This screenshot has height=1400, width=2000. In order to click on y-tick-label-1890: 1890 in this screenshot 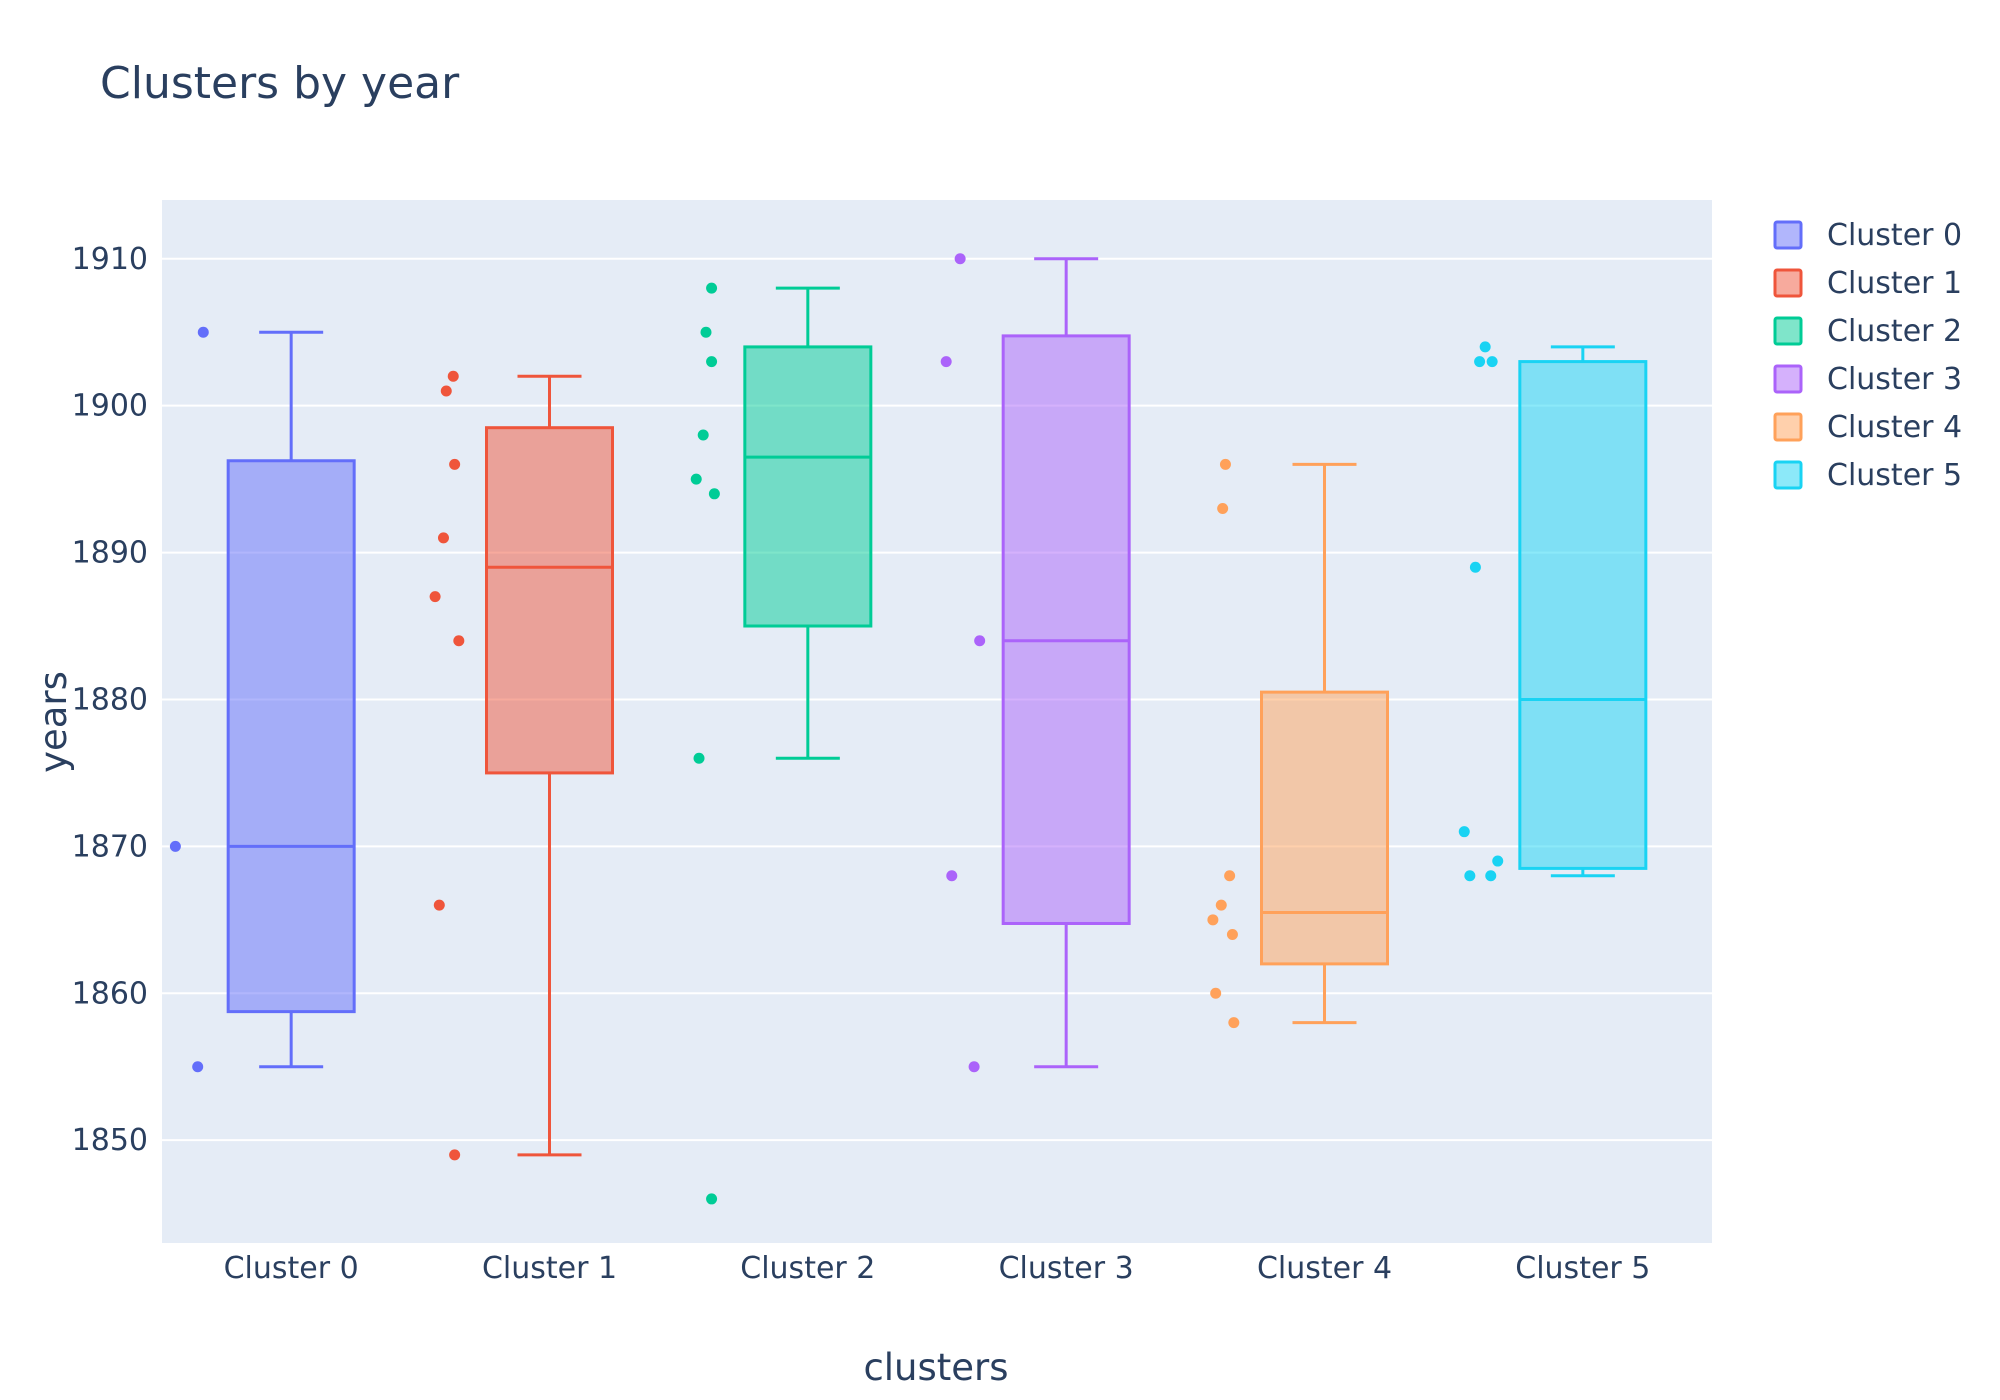, I will do `click(110, 553)`.